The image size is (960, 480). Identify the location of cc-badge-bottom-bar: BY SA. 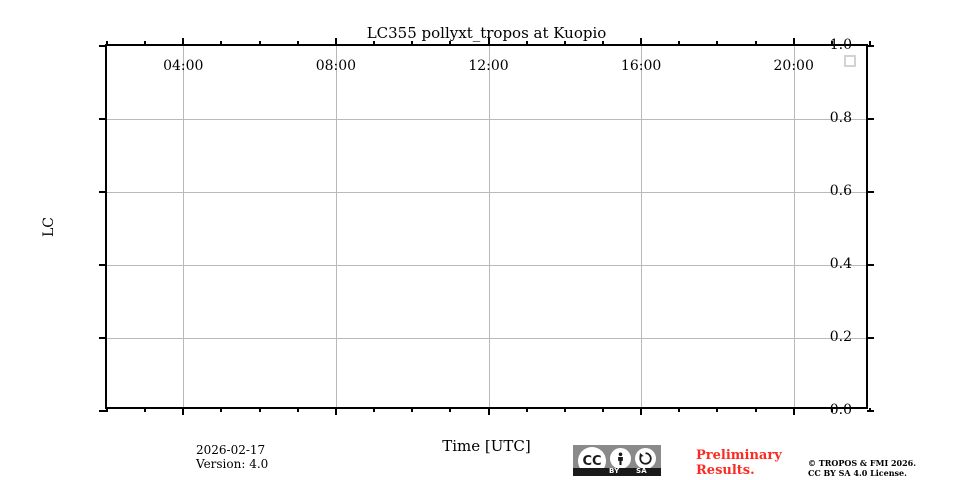
(617, 471).